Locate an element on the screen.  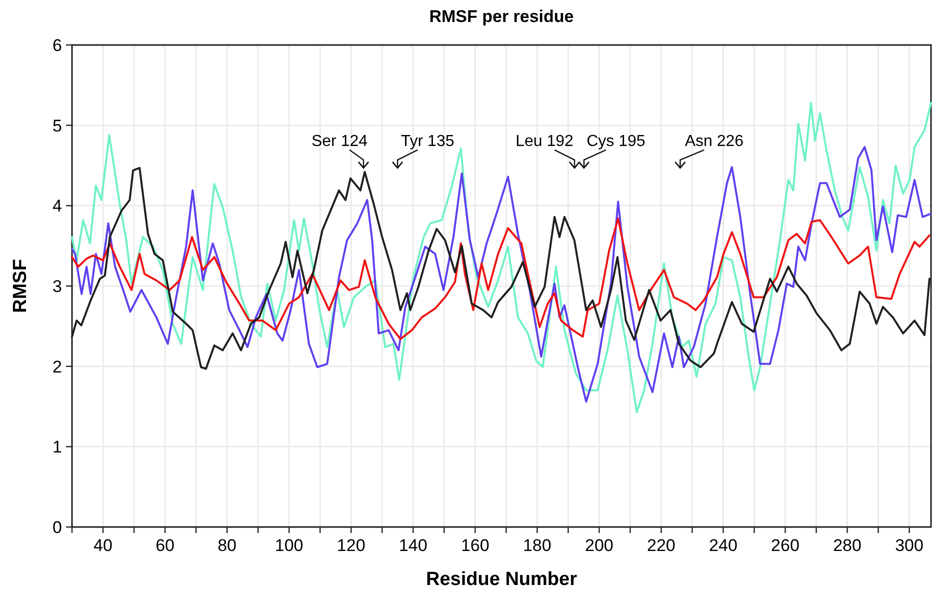
x-tick-label: 140 is located at coordinates (413, 545).